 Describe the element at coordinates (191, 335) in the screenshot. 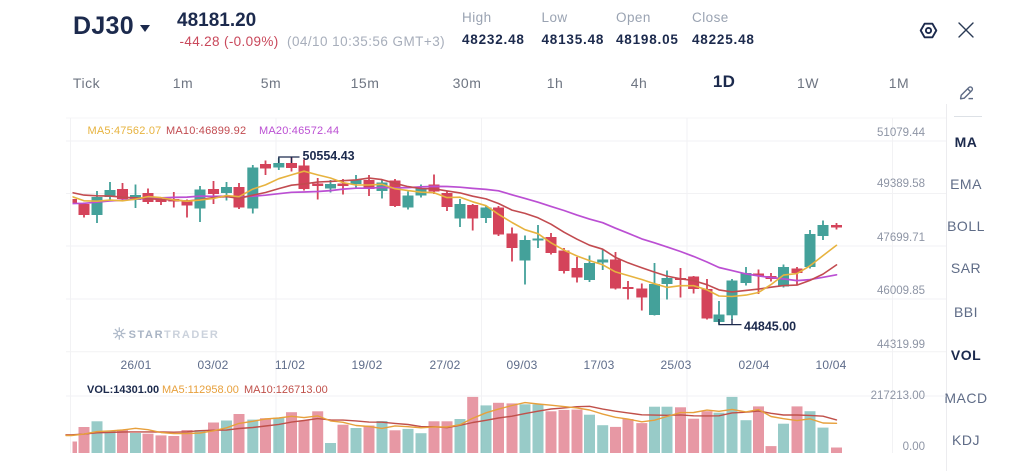

I see `svg-text: TRADER` at that location.